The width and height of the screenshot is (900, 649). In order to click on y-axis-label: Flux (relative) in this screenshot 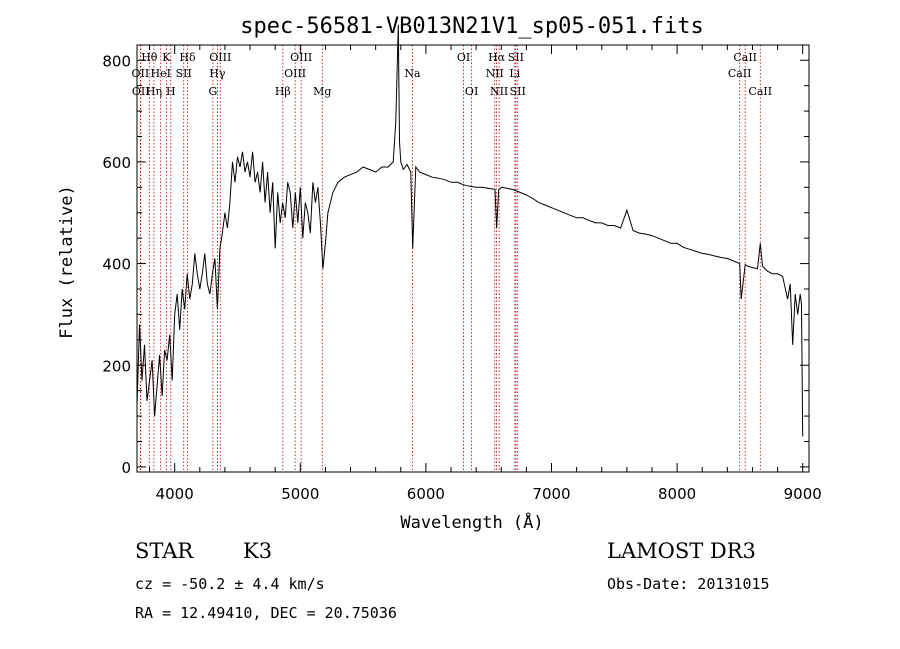, I will do `click(67, 262)`.